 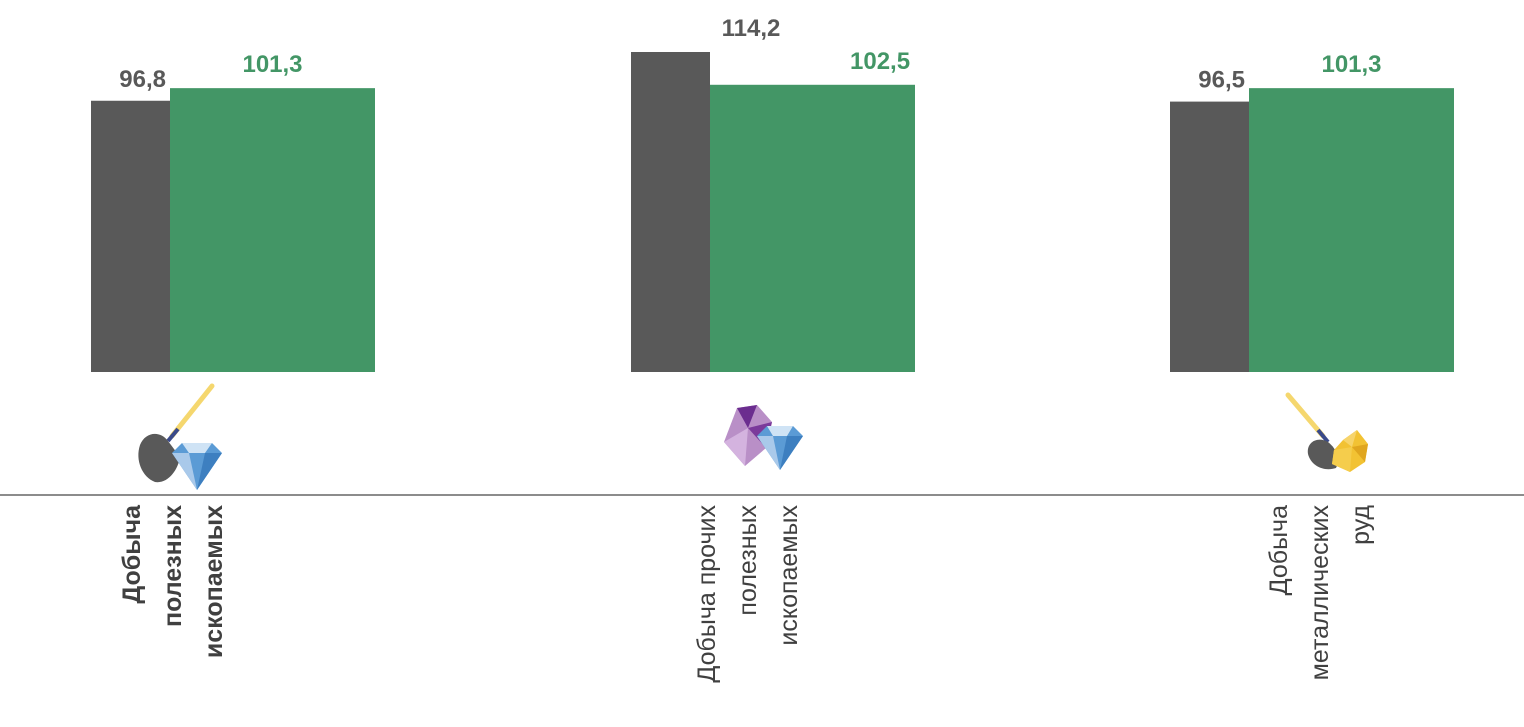 I want to click on category-label-2-line-3: ископаемых, so click(x=789, y=575).